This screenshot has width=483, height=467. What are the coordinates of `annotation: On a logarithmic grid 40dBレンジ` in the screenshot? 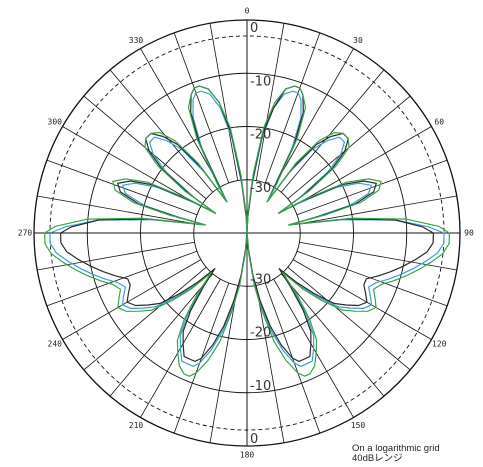 It's located at (396, 454).